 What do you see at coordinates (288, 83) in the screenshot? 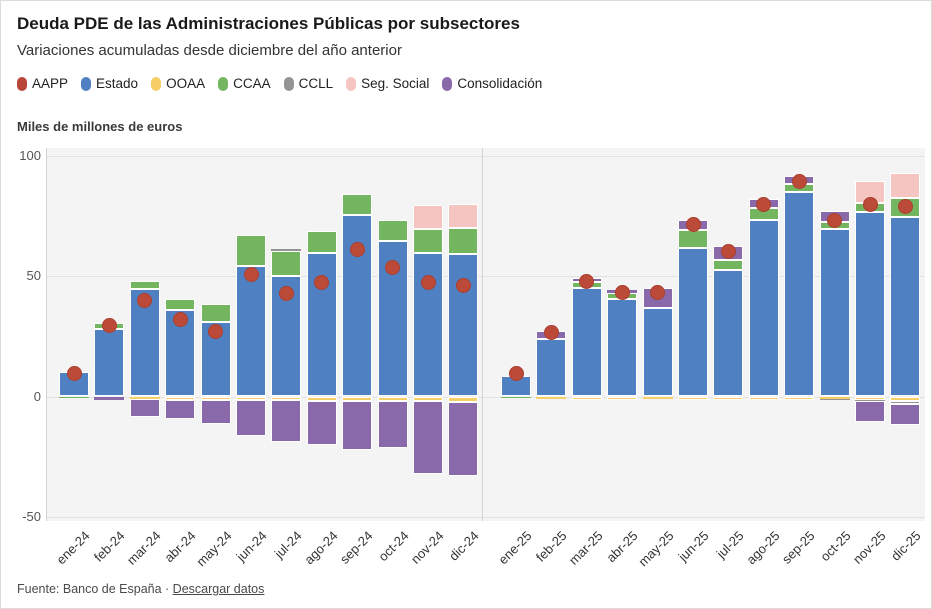
I see `legend-swatch-ccll` at bounding box center [288, 83].